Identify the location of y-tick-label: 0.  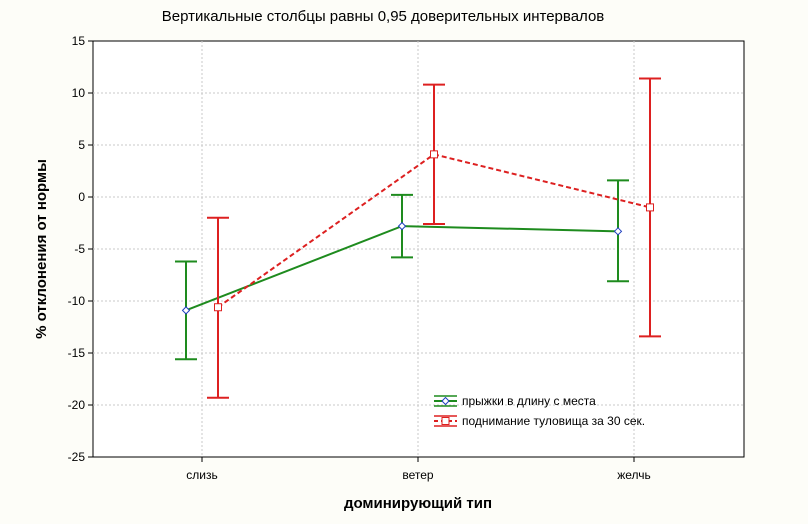
(81, 197).